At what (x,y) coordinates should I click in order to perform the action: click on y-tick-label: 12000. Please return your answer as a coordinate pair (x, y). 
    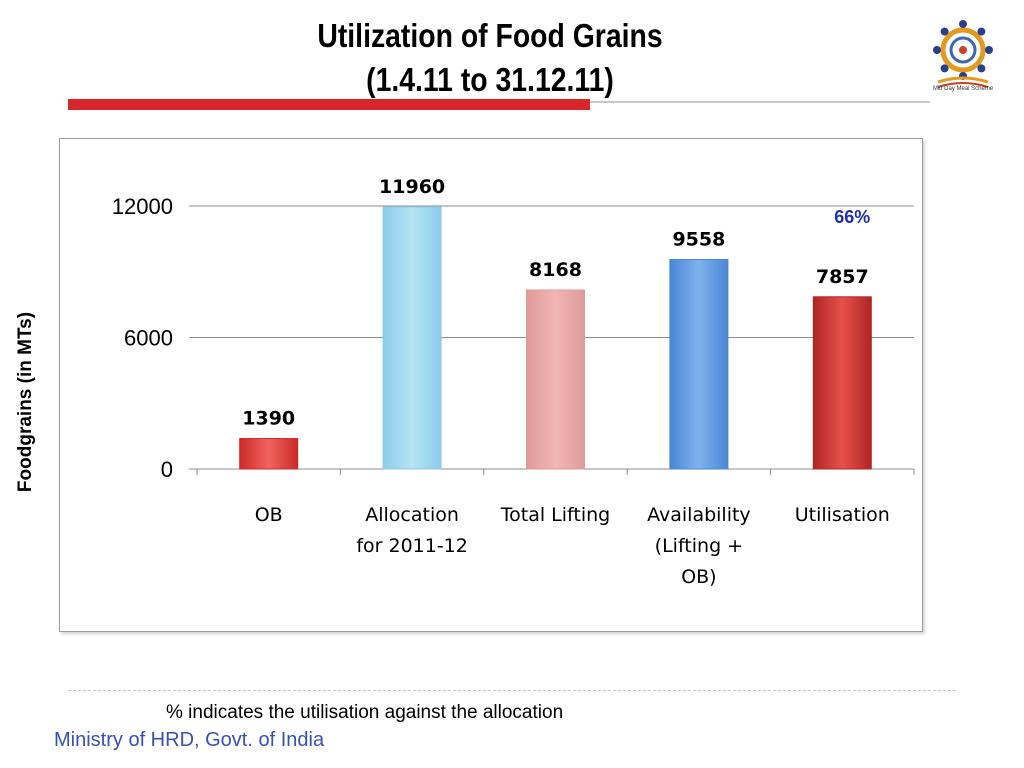
    Looking at the image, I should click on (142, 206).